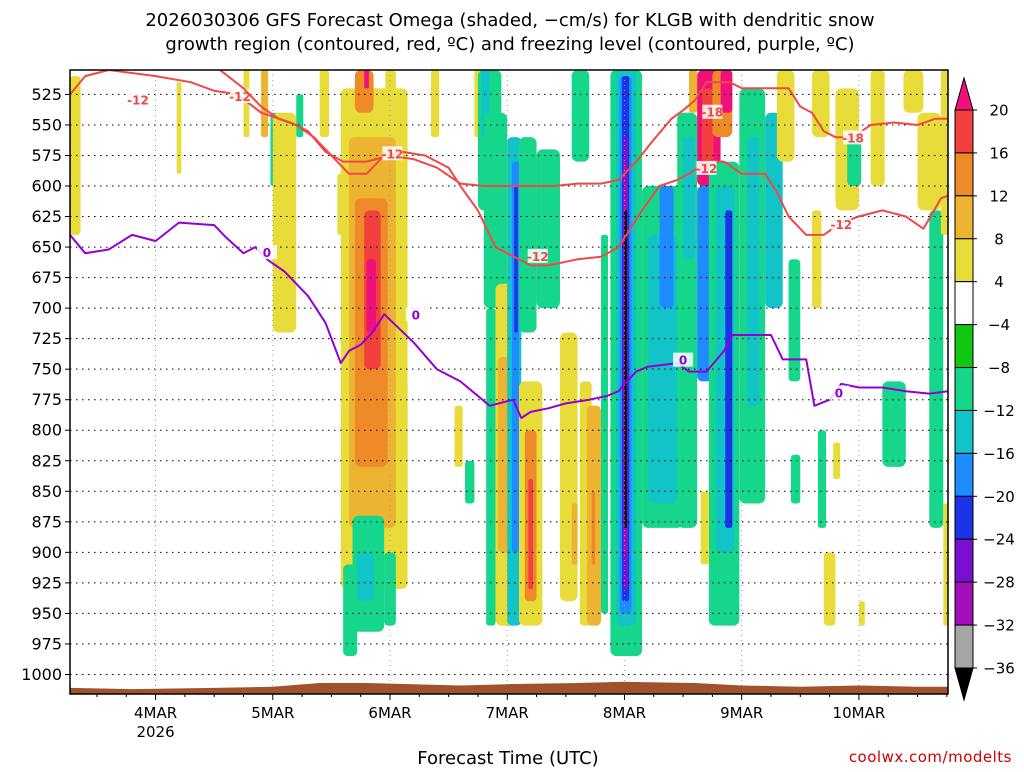 This screenshot has height=772, width=1024. I want to click on colorbar-tick-label: −4, so click(999, 325).